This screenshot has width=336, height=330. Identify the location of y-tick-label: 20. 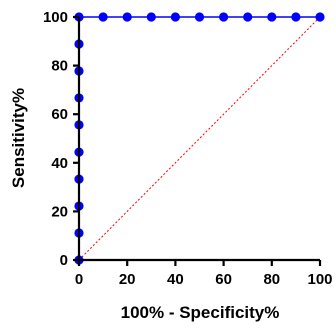
(59, 211).